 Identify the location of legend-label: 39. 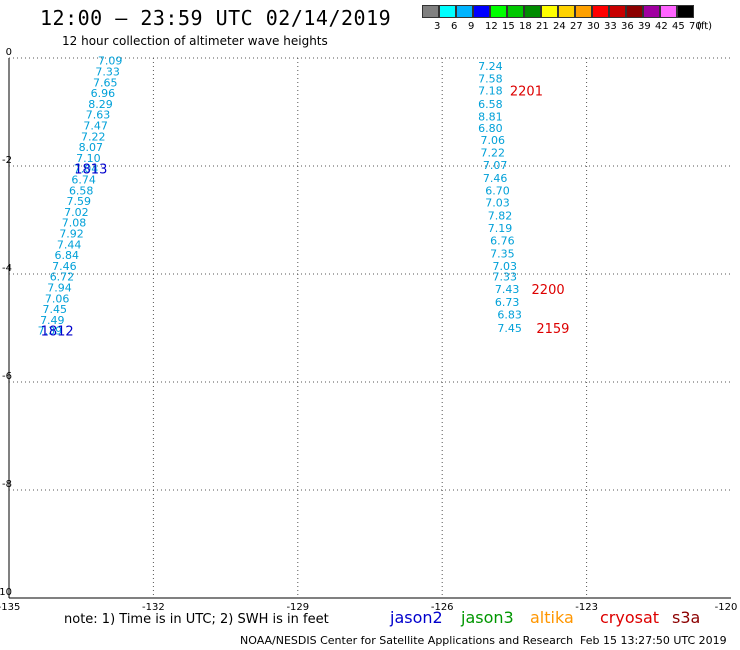
(644, 26).